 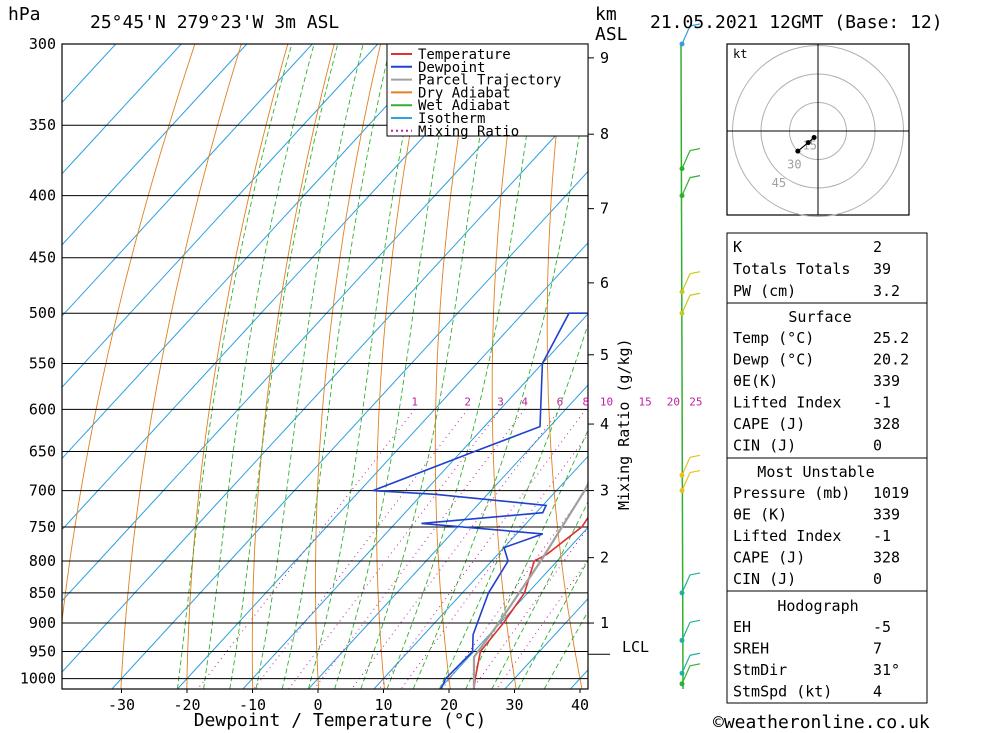 I want to click on most-unstable-title: Most Unstable, so click(x=815, y=472).